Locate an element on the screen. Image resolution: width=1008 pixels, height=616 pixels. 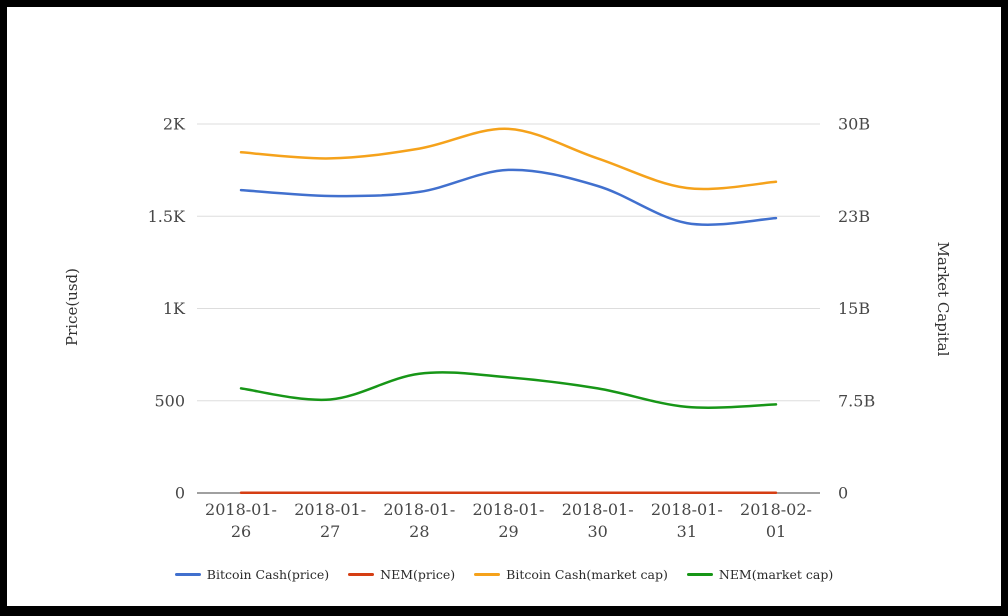
right-tick-label: 23B is located at coordinates (854, 216).